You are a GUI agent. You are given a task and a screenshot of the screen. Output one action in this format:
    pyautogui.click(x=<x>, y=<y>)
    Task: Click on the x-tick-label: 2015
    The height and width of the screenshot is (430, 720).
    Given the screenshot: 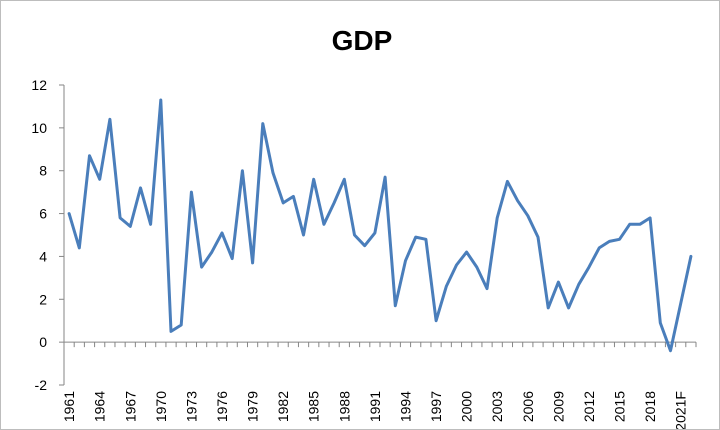 What is the action you would take?
    pyautogui.click(x=620, y=406)
    